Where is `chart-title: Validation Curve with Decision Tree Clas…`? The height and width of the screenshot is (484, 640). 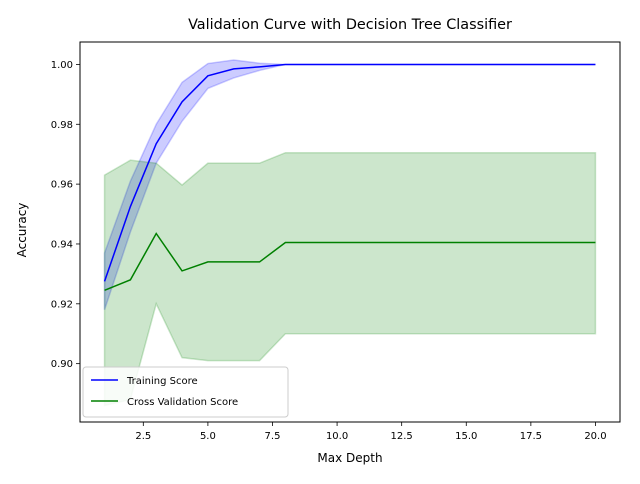 chart-title: Validation Curve with Decision Tree Clas… is located at coordinates (350, 25).